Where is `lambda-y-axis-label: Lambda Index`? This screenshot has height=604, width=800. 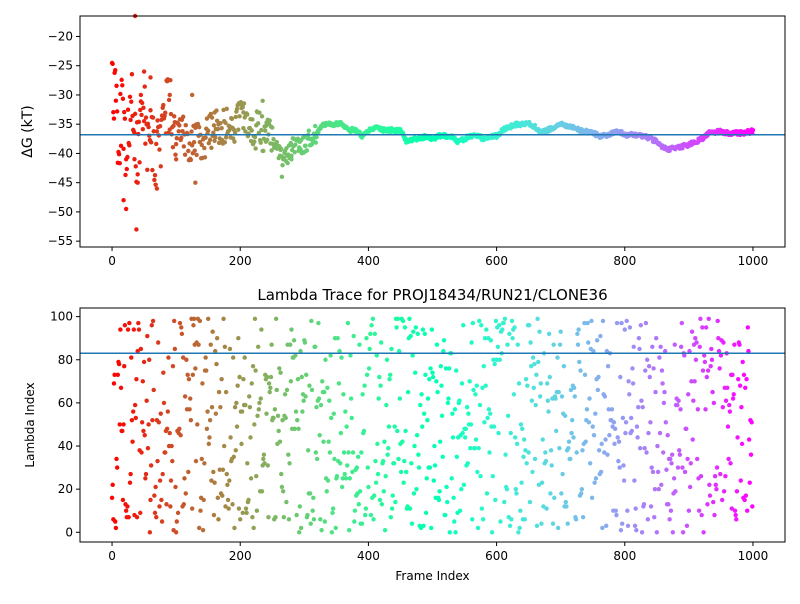 lambda-y-axis-label: Lambda Index is located at coordinates (30, 424).